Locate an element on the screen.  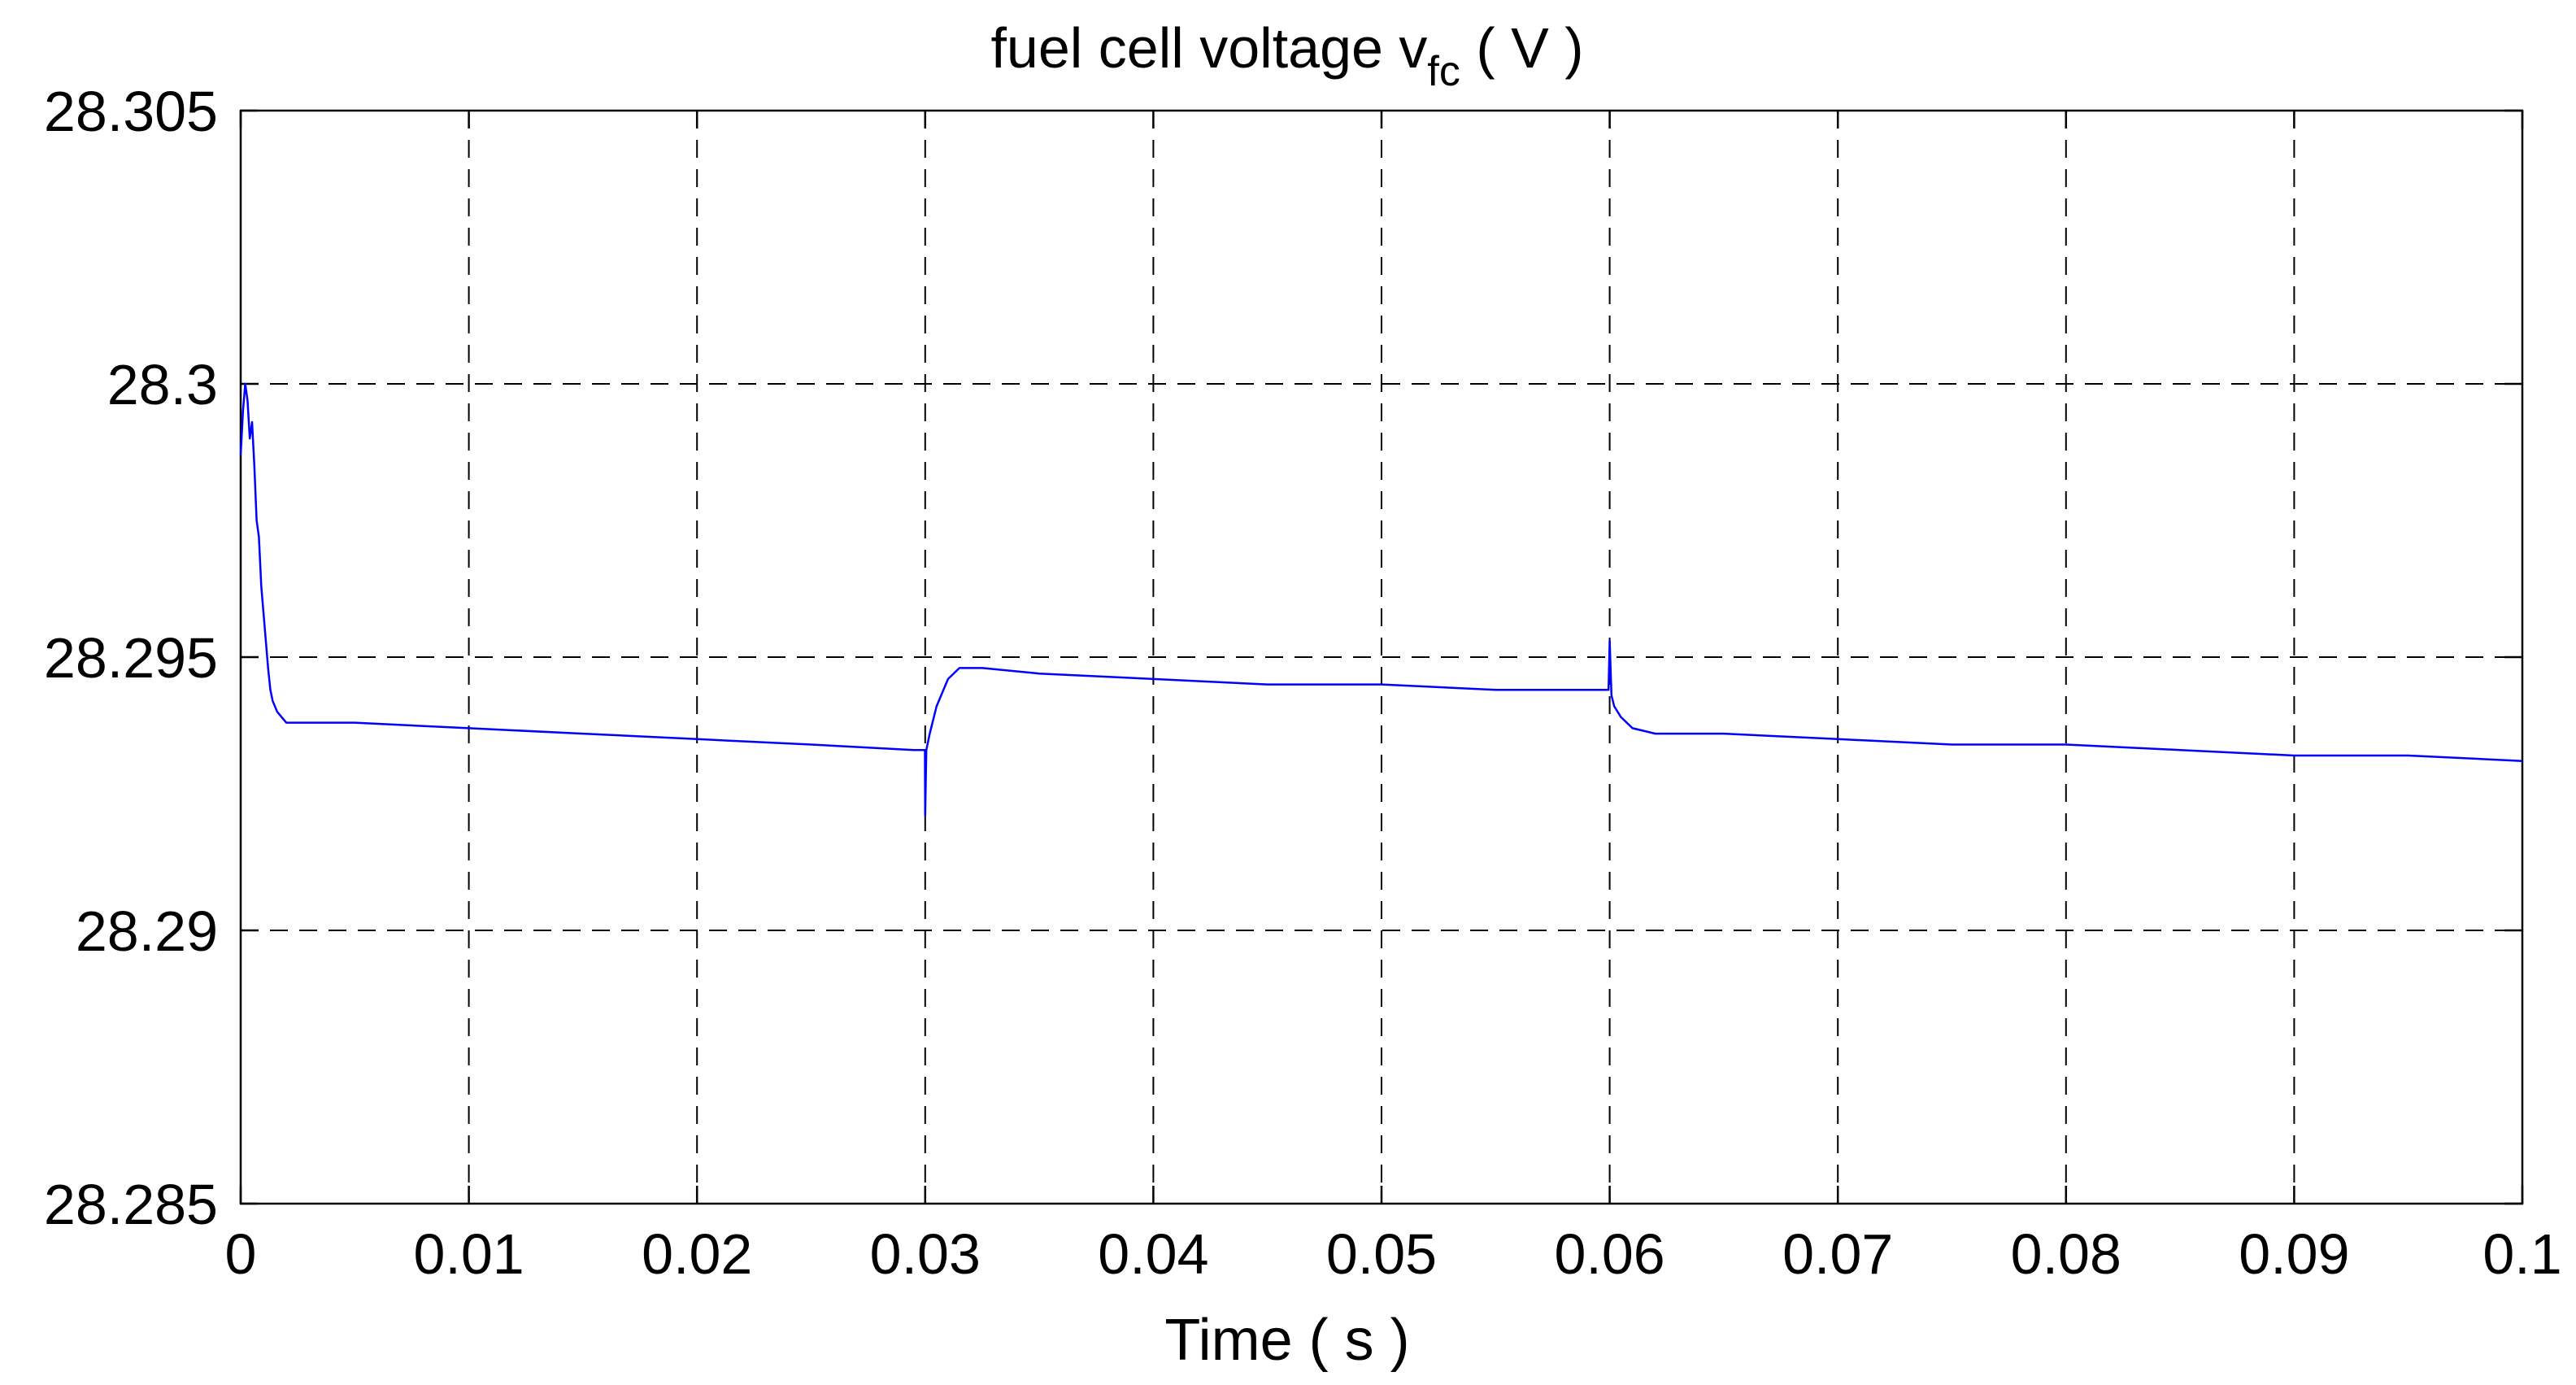
x-tick-label: 0.07 is located at coordinates (1838, 1254).